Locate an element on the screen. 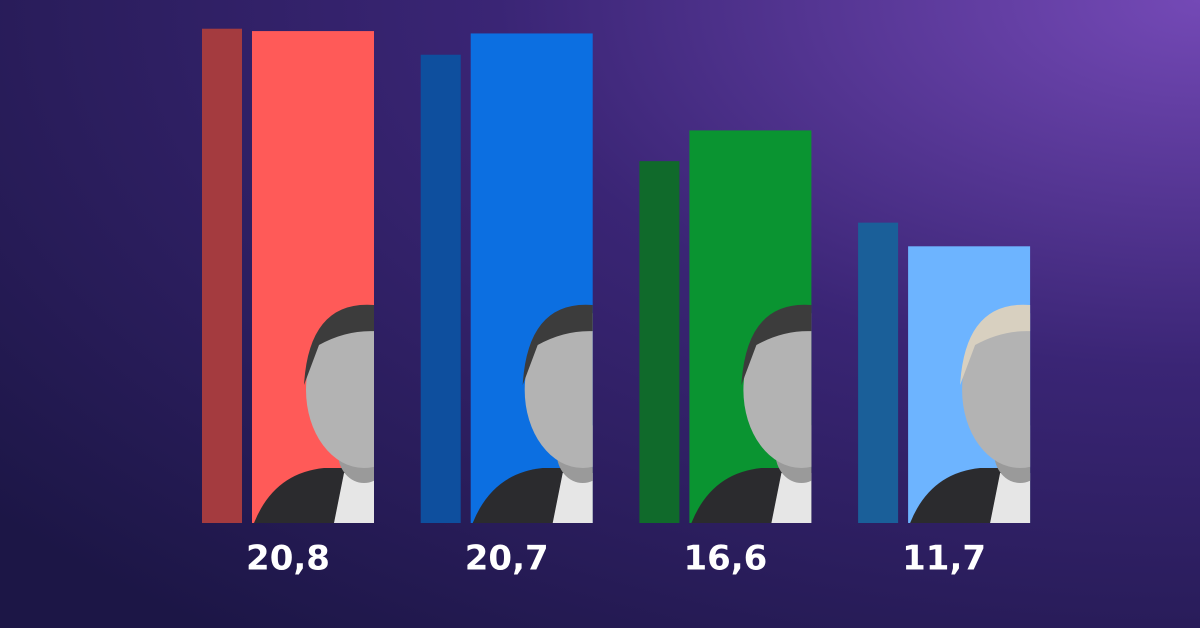 Image resolution: width=1200 pixels, height=628 pixels. value-label: 20,8 is located at coordinates (288, 559).